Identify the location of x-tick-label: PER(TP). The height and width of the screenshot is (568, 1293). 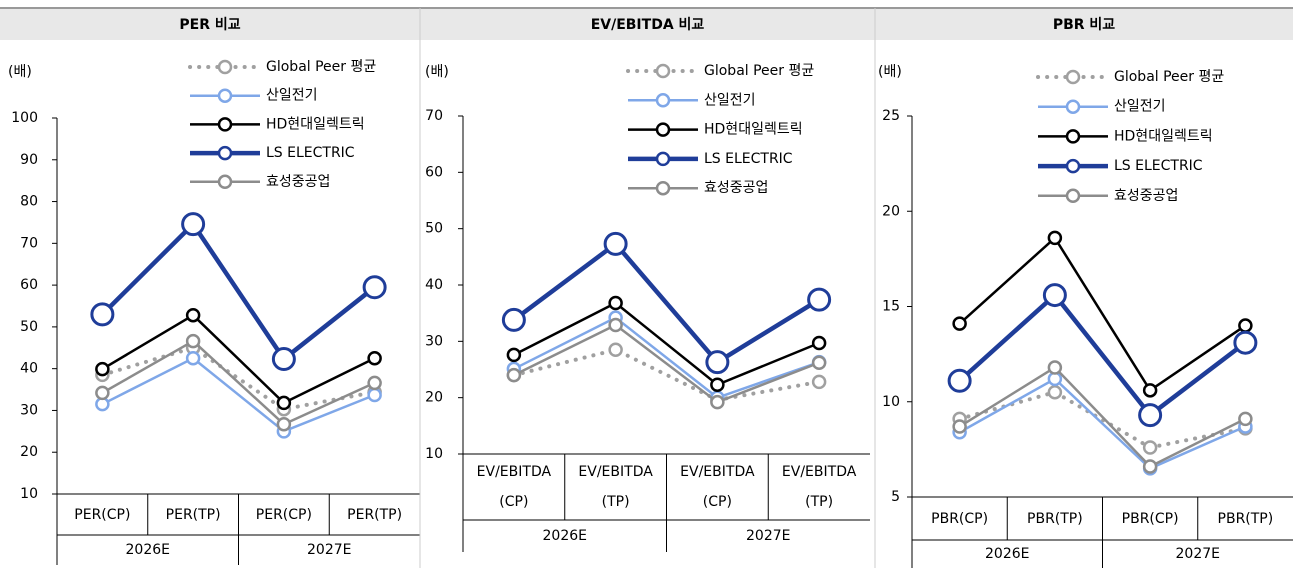
(375, 514).